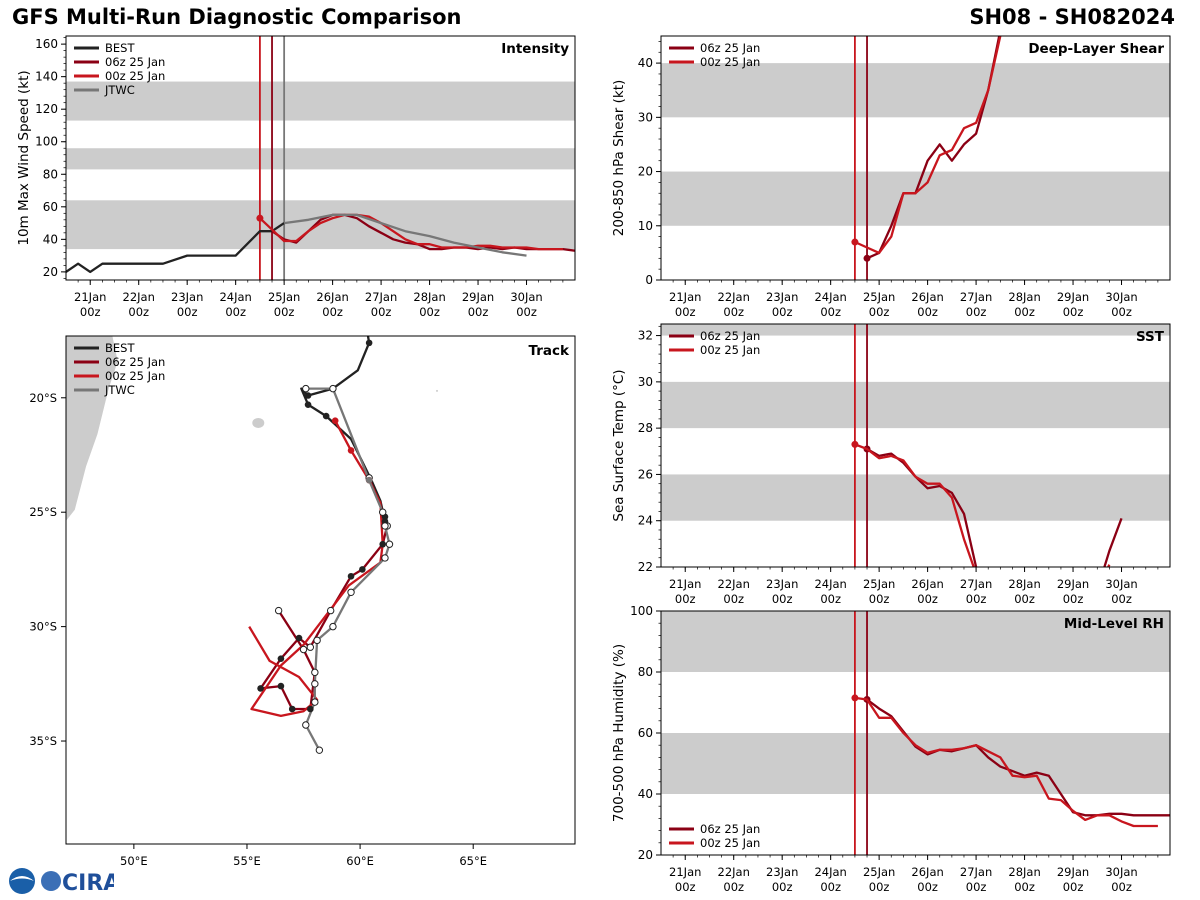 The height and width of the screenshot is (900, 1200). Describe the element at coordinates (730, 336) in the screenshot. I see `sst-legend-label: 06z 25 Jan` at that location.